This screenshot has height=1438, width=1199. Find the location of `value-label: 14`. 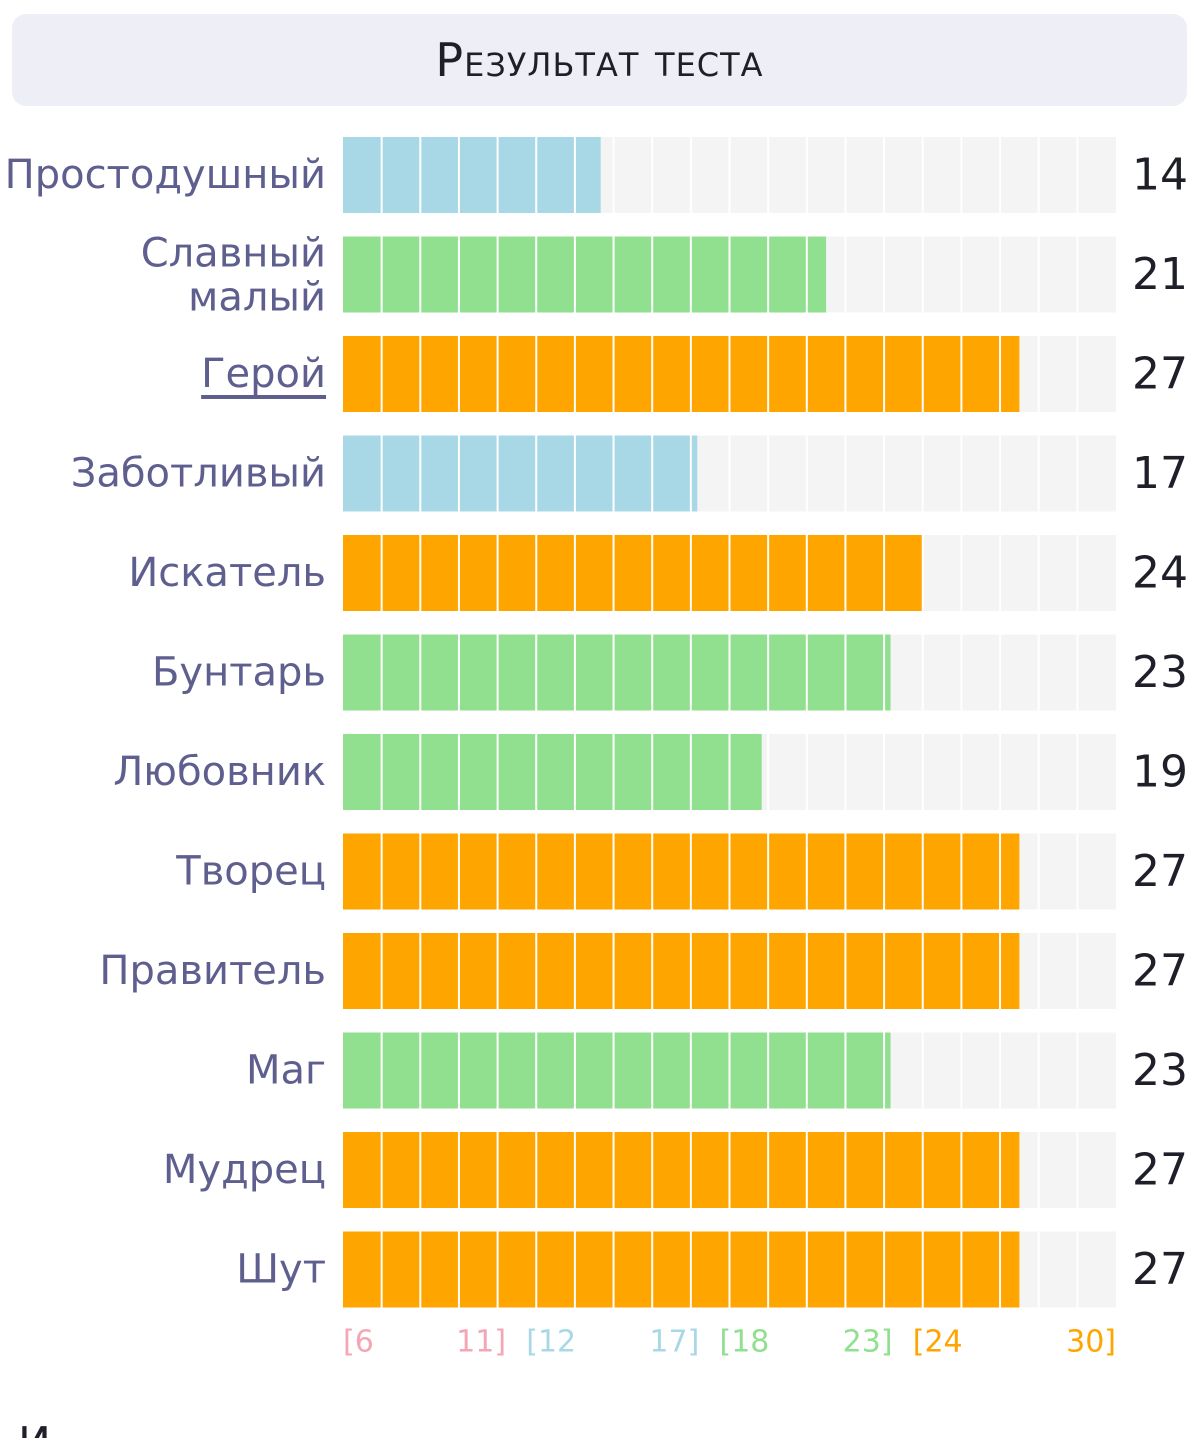

value-label: 14 is located at coordinates (1160, 175).